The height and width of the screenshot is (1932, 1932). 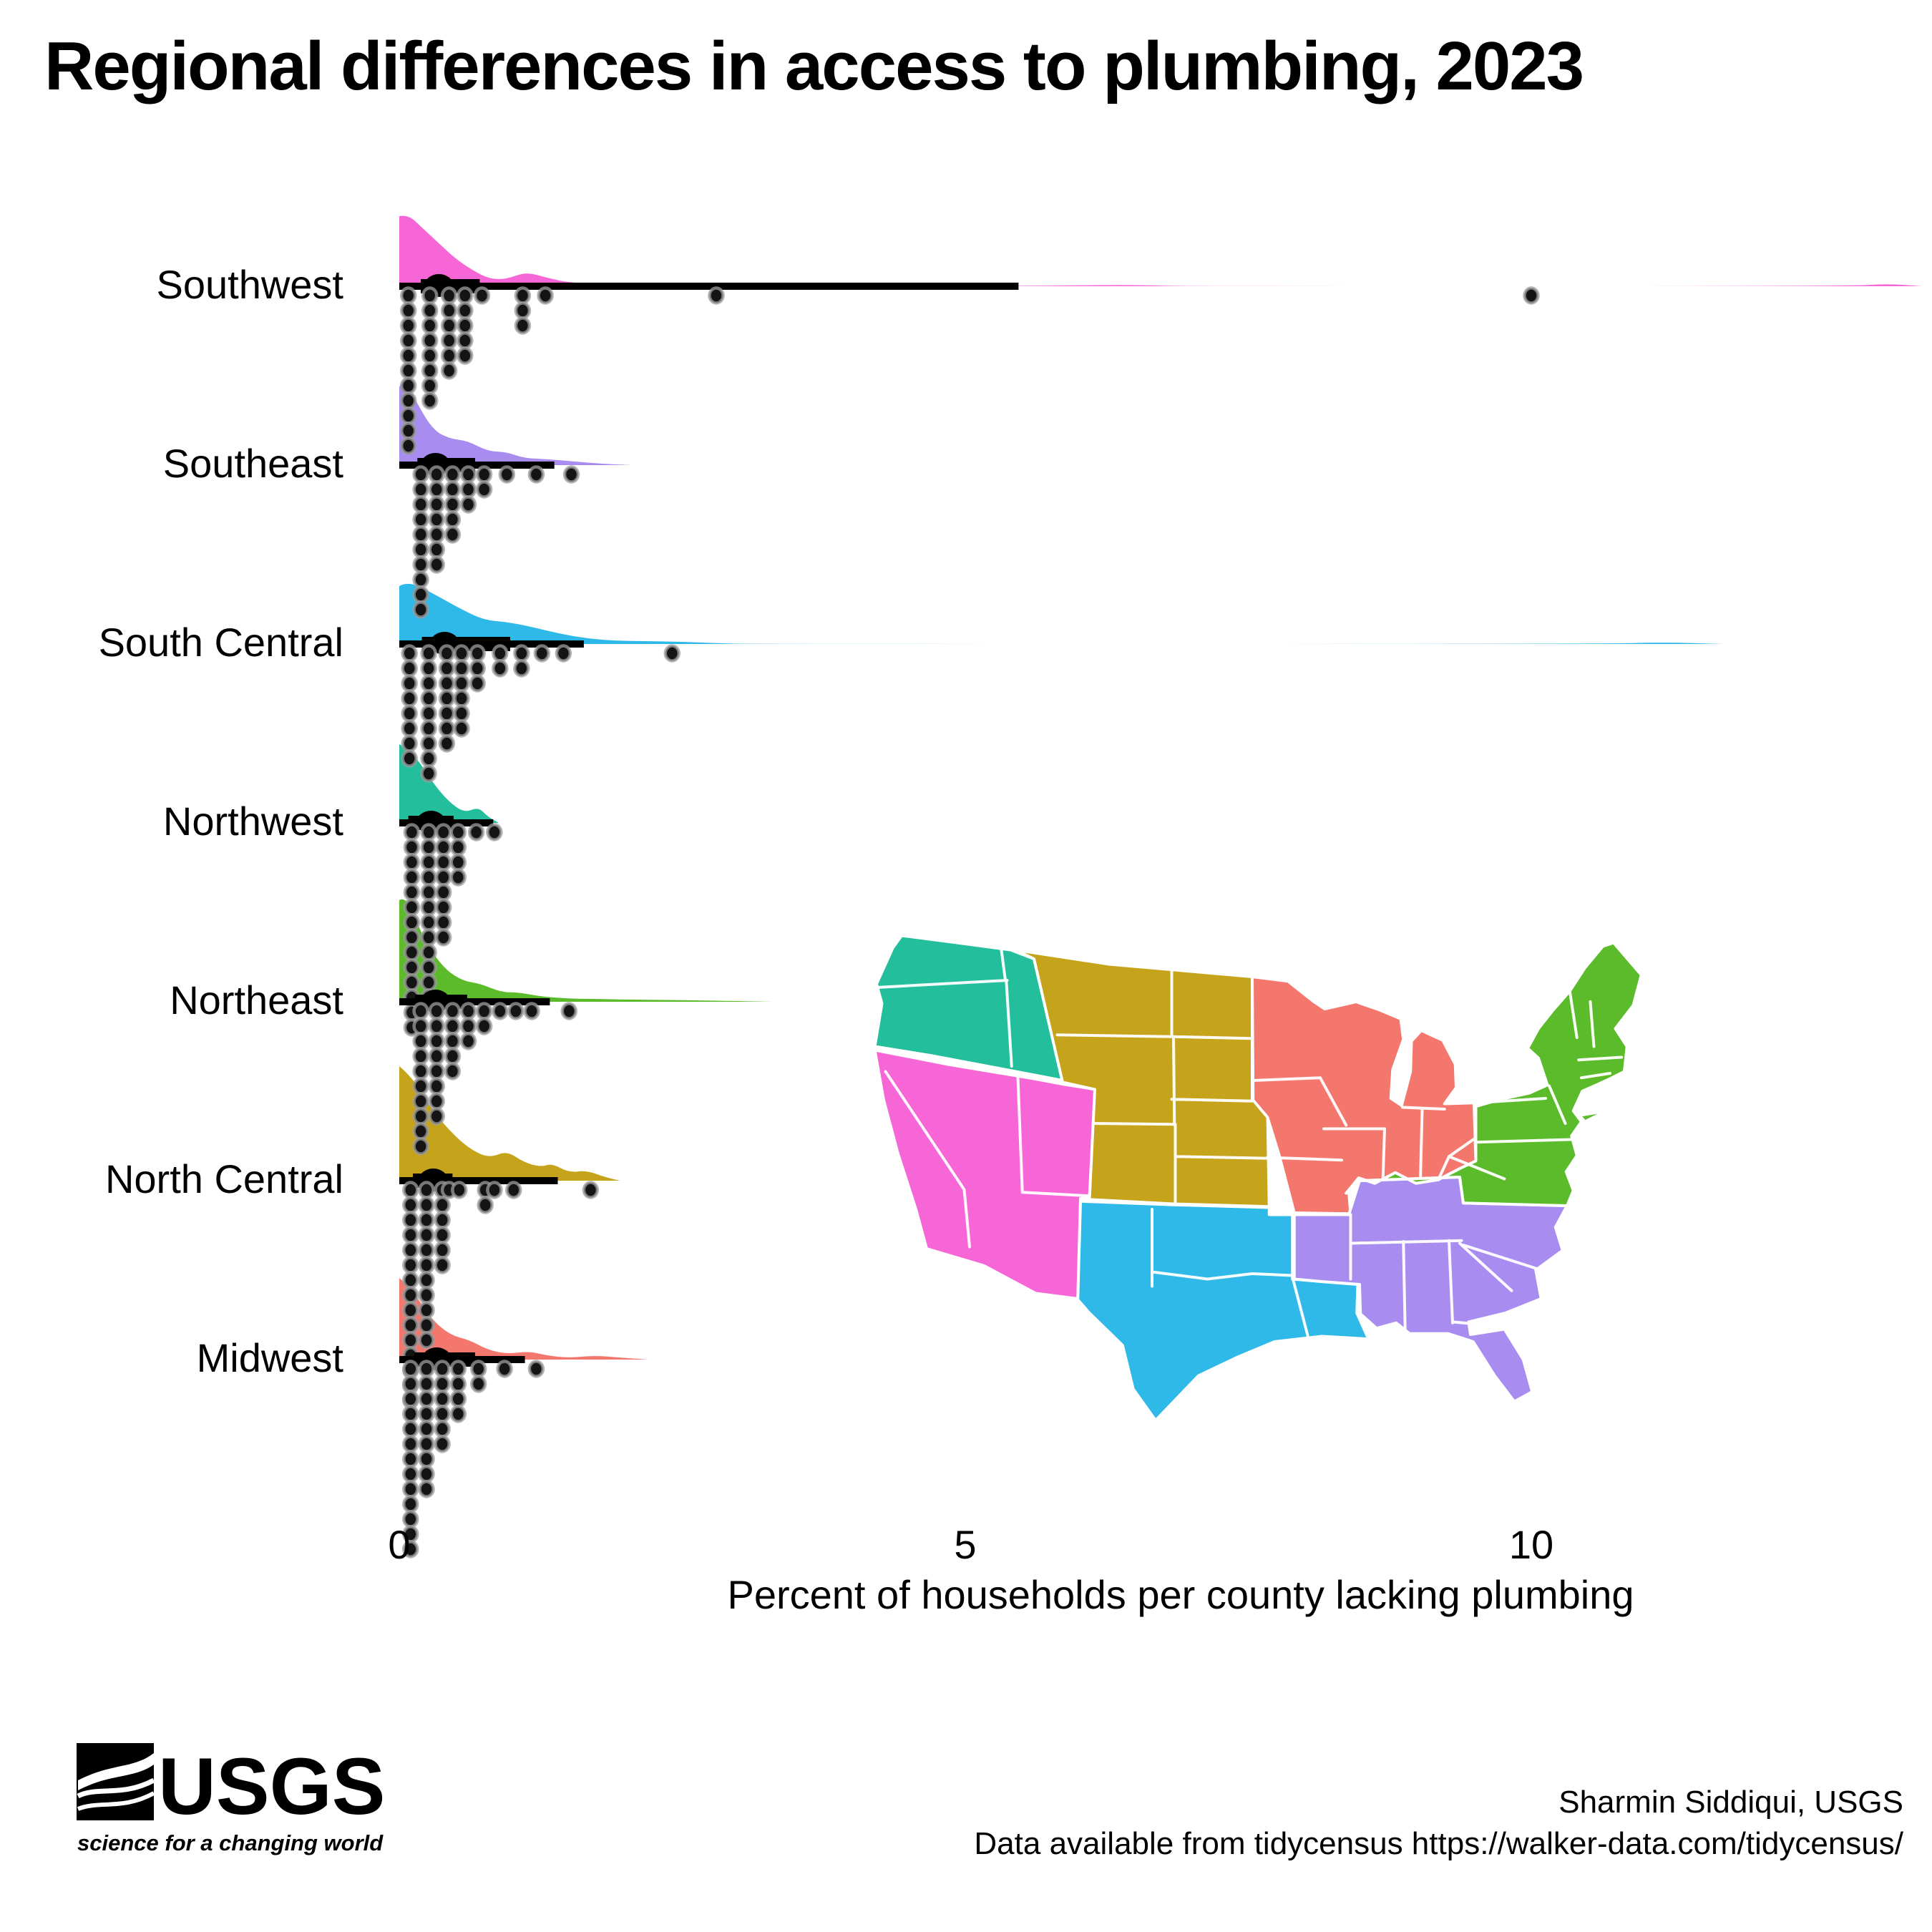 I want to click on density-north-central, so click(x=509, y=1123).